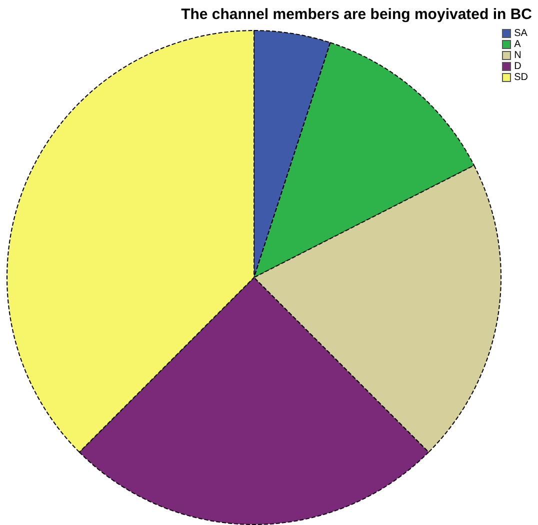  I want to click on legend-label: D, so click(518, 66).